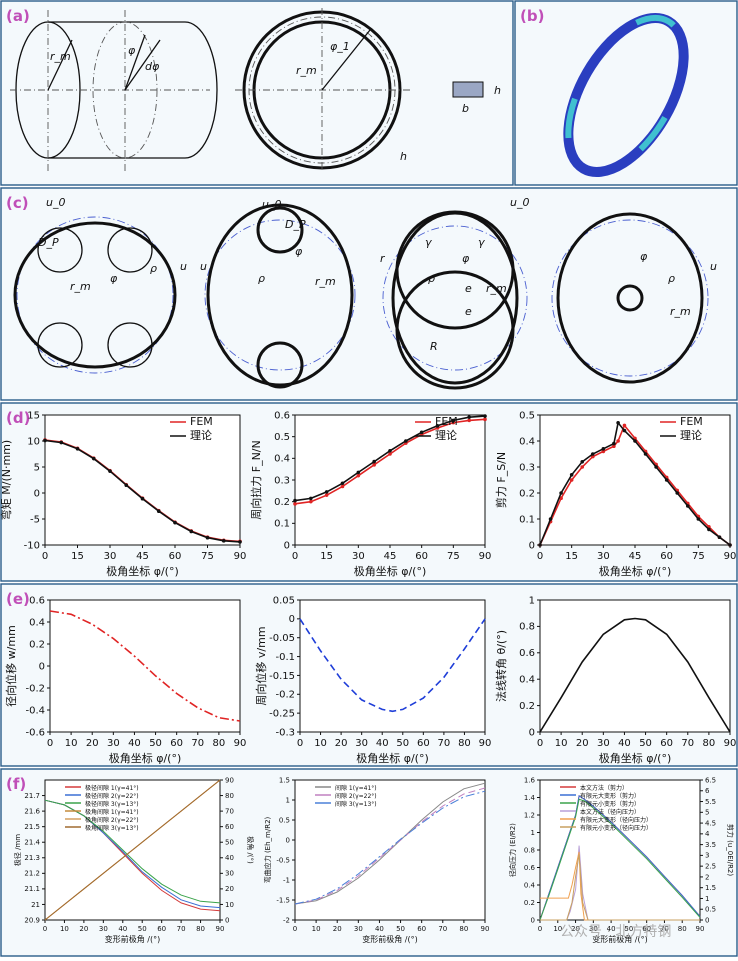 The height and width of the screenshot is (961, 738). What do you see at coordinates (282, 415) in the screenshot?
I see `y-tick-label-d2: 0.6` at bounding box center [282, 415].